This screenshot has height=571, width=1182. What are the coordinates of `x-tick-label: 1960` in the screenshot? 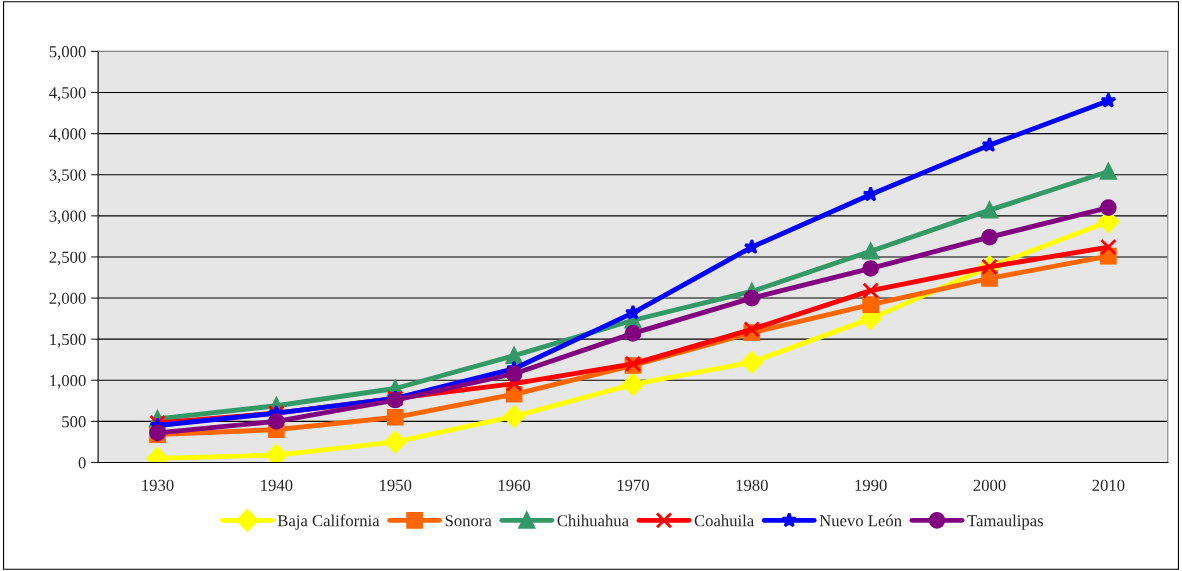 It's located at (514, 485).